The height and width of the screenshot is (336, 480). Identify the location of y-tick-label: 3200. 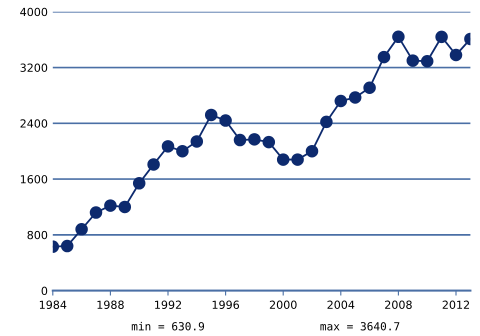
(34, 68).